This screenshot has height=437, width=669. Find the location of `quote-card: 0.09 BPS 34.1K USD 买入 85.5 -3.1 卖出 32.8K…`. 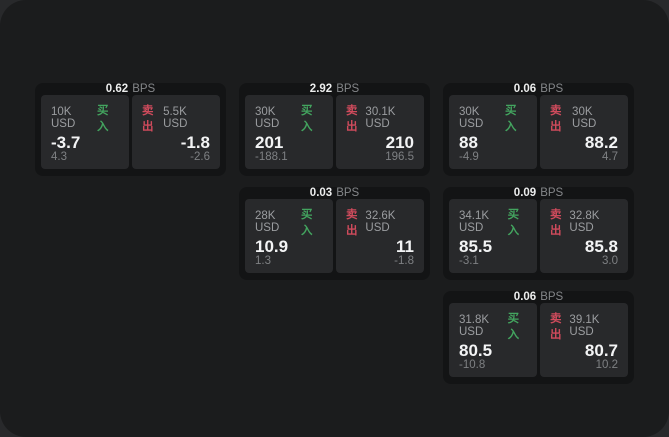

quote-card: 0.09 BPS 34.1K USD 买入 85.5 -3.1 卖出 32.8K… is located at coordinates (538, 233).